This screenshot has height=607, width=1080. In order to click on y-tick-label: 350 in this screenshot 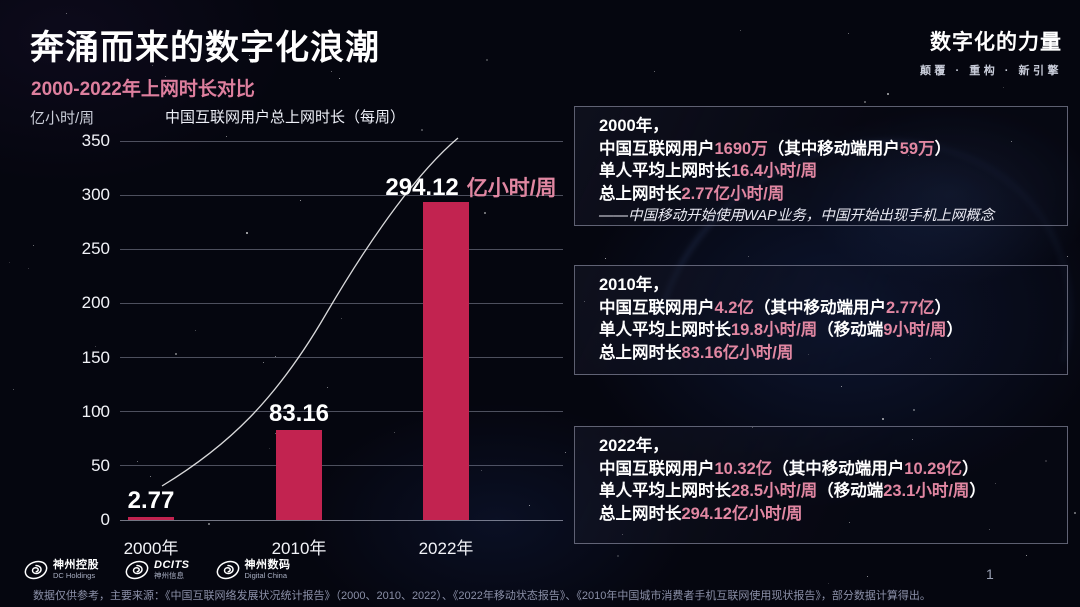, I will do `click(95, 140)`.